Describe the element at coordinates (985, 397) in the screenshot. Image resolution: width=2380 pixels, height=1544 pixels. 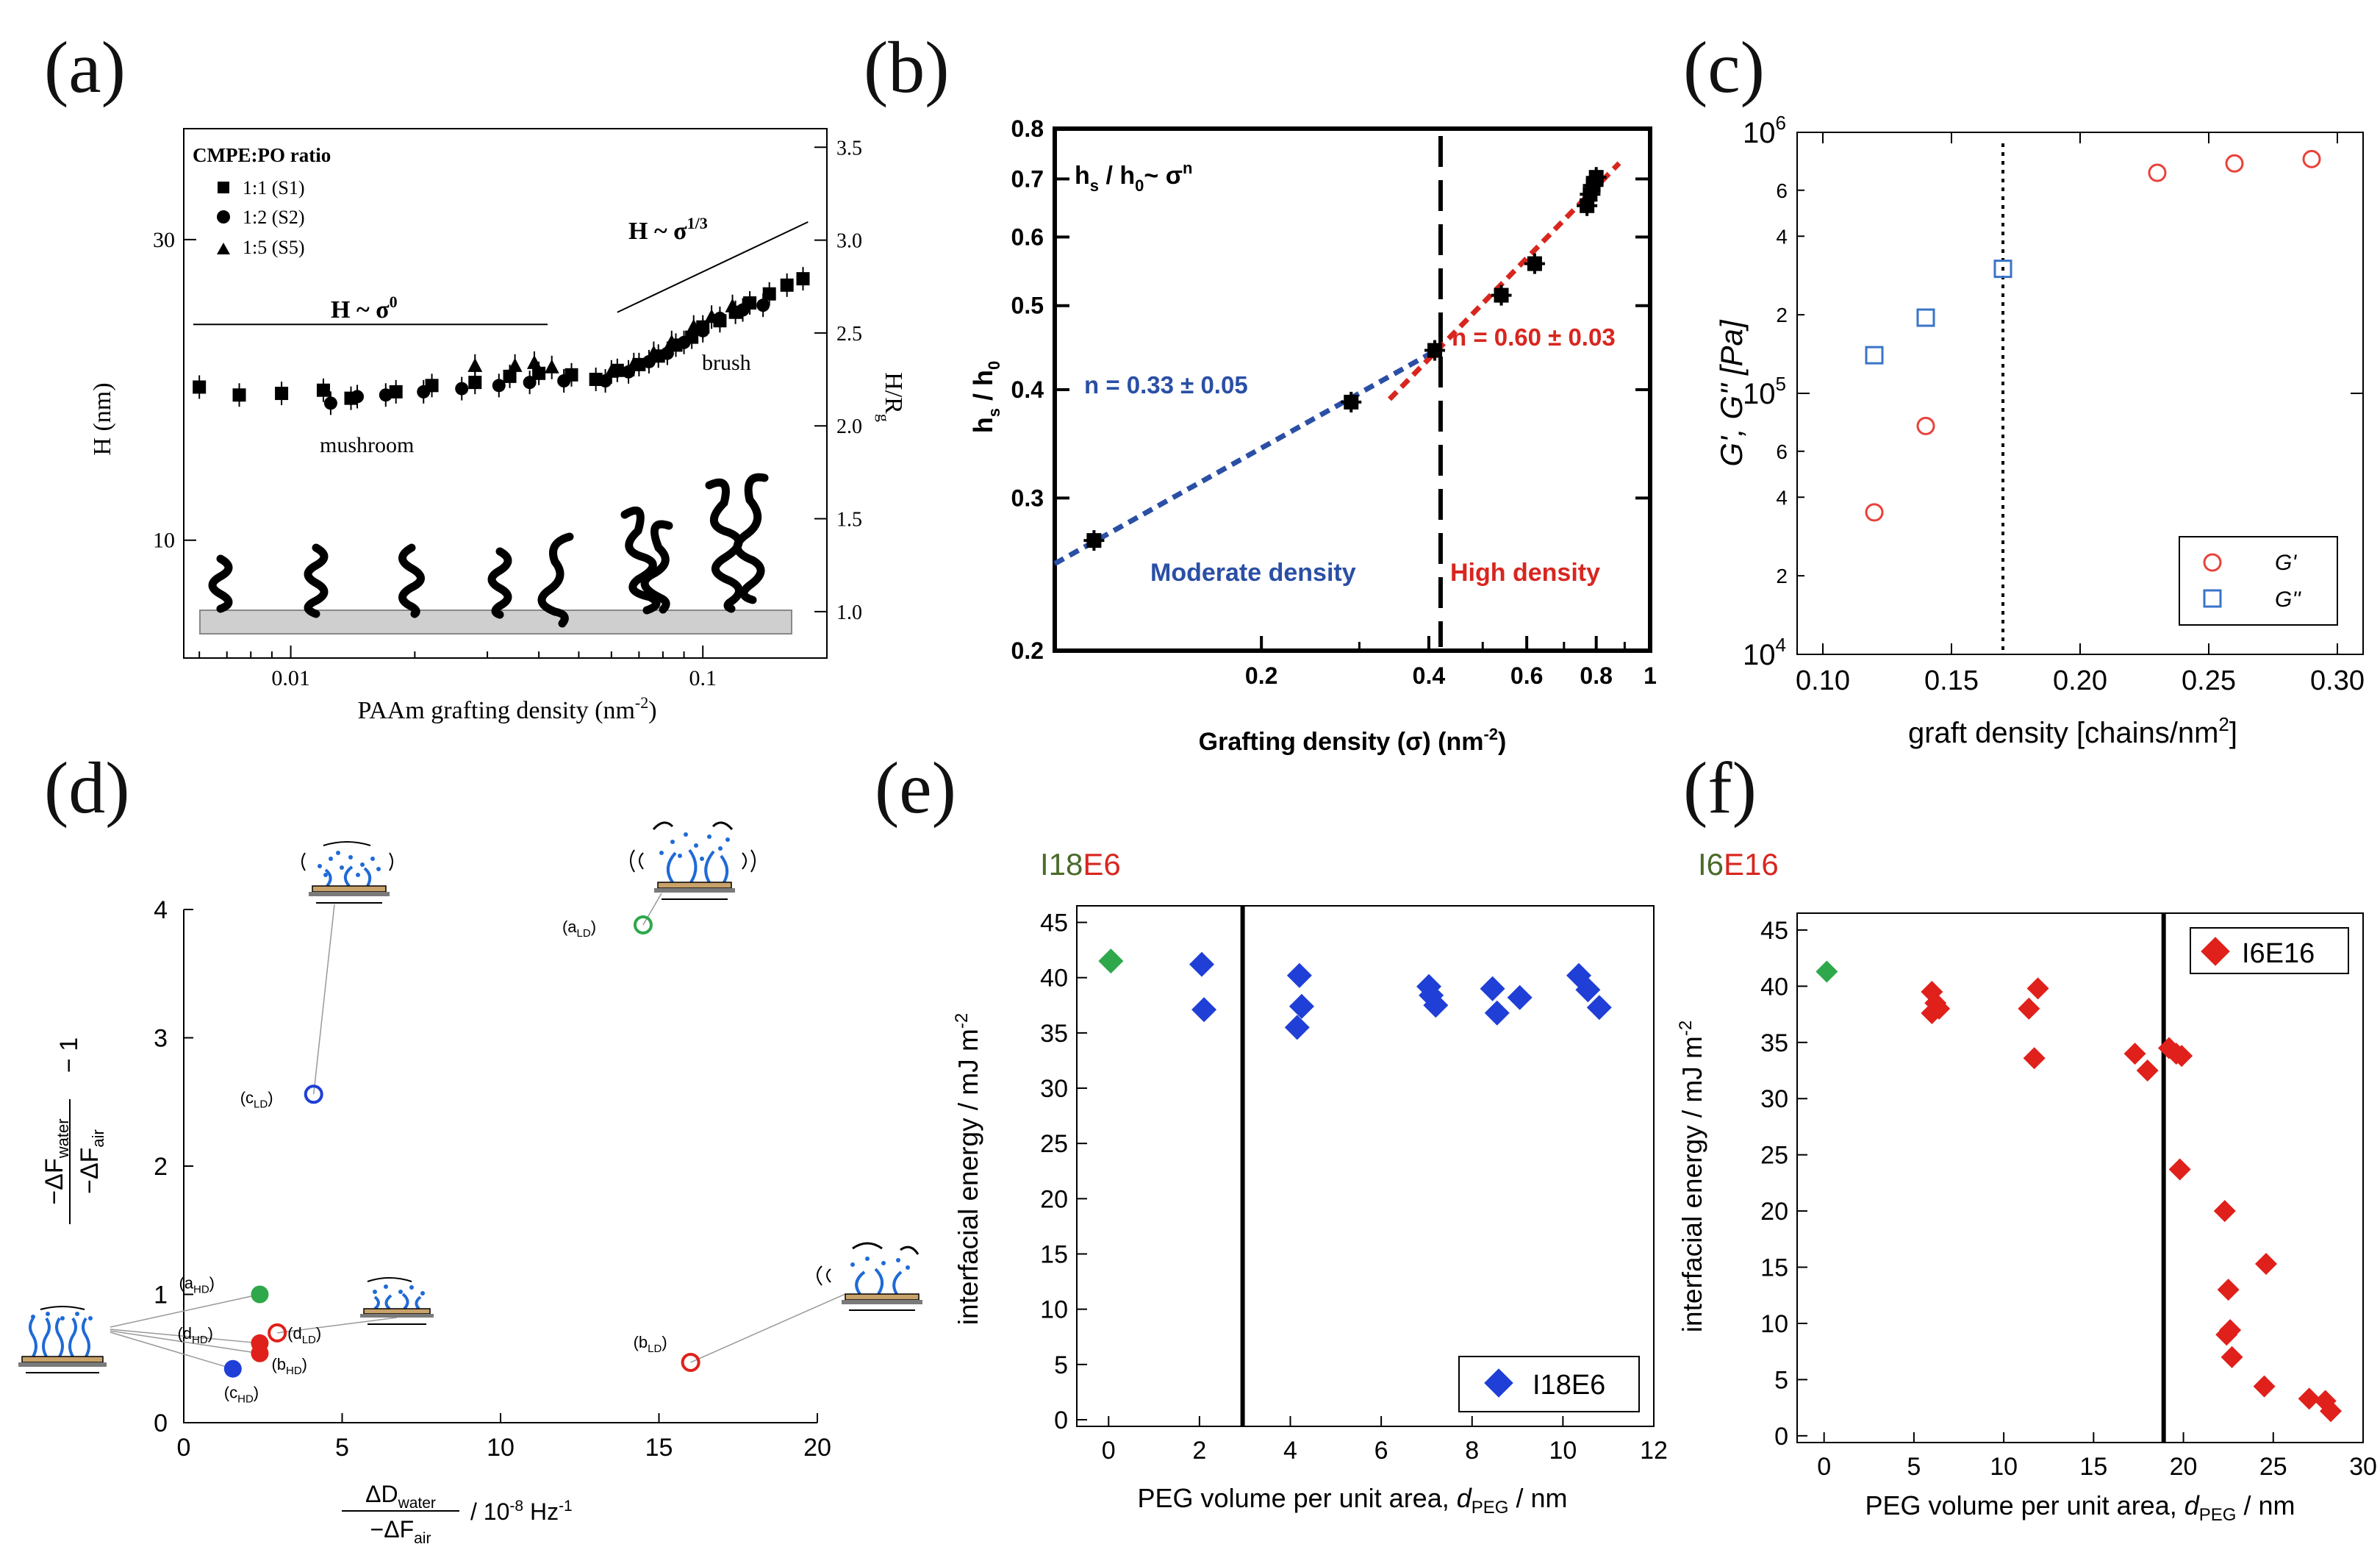
I see `panel-b-ylabel: hs / h0` at that location.